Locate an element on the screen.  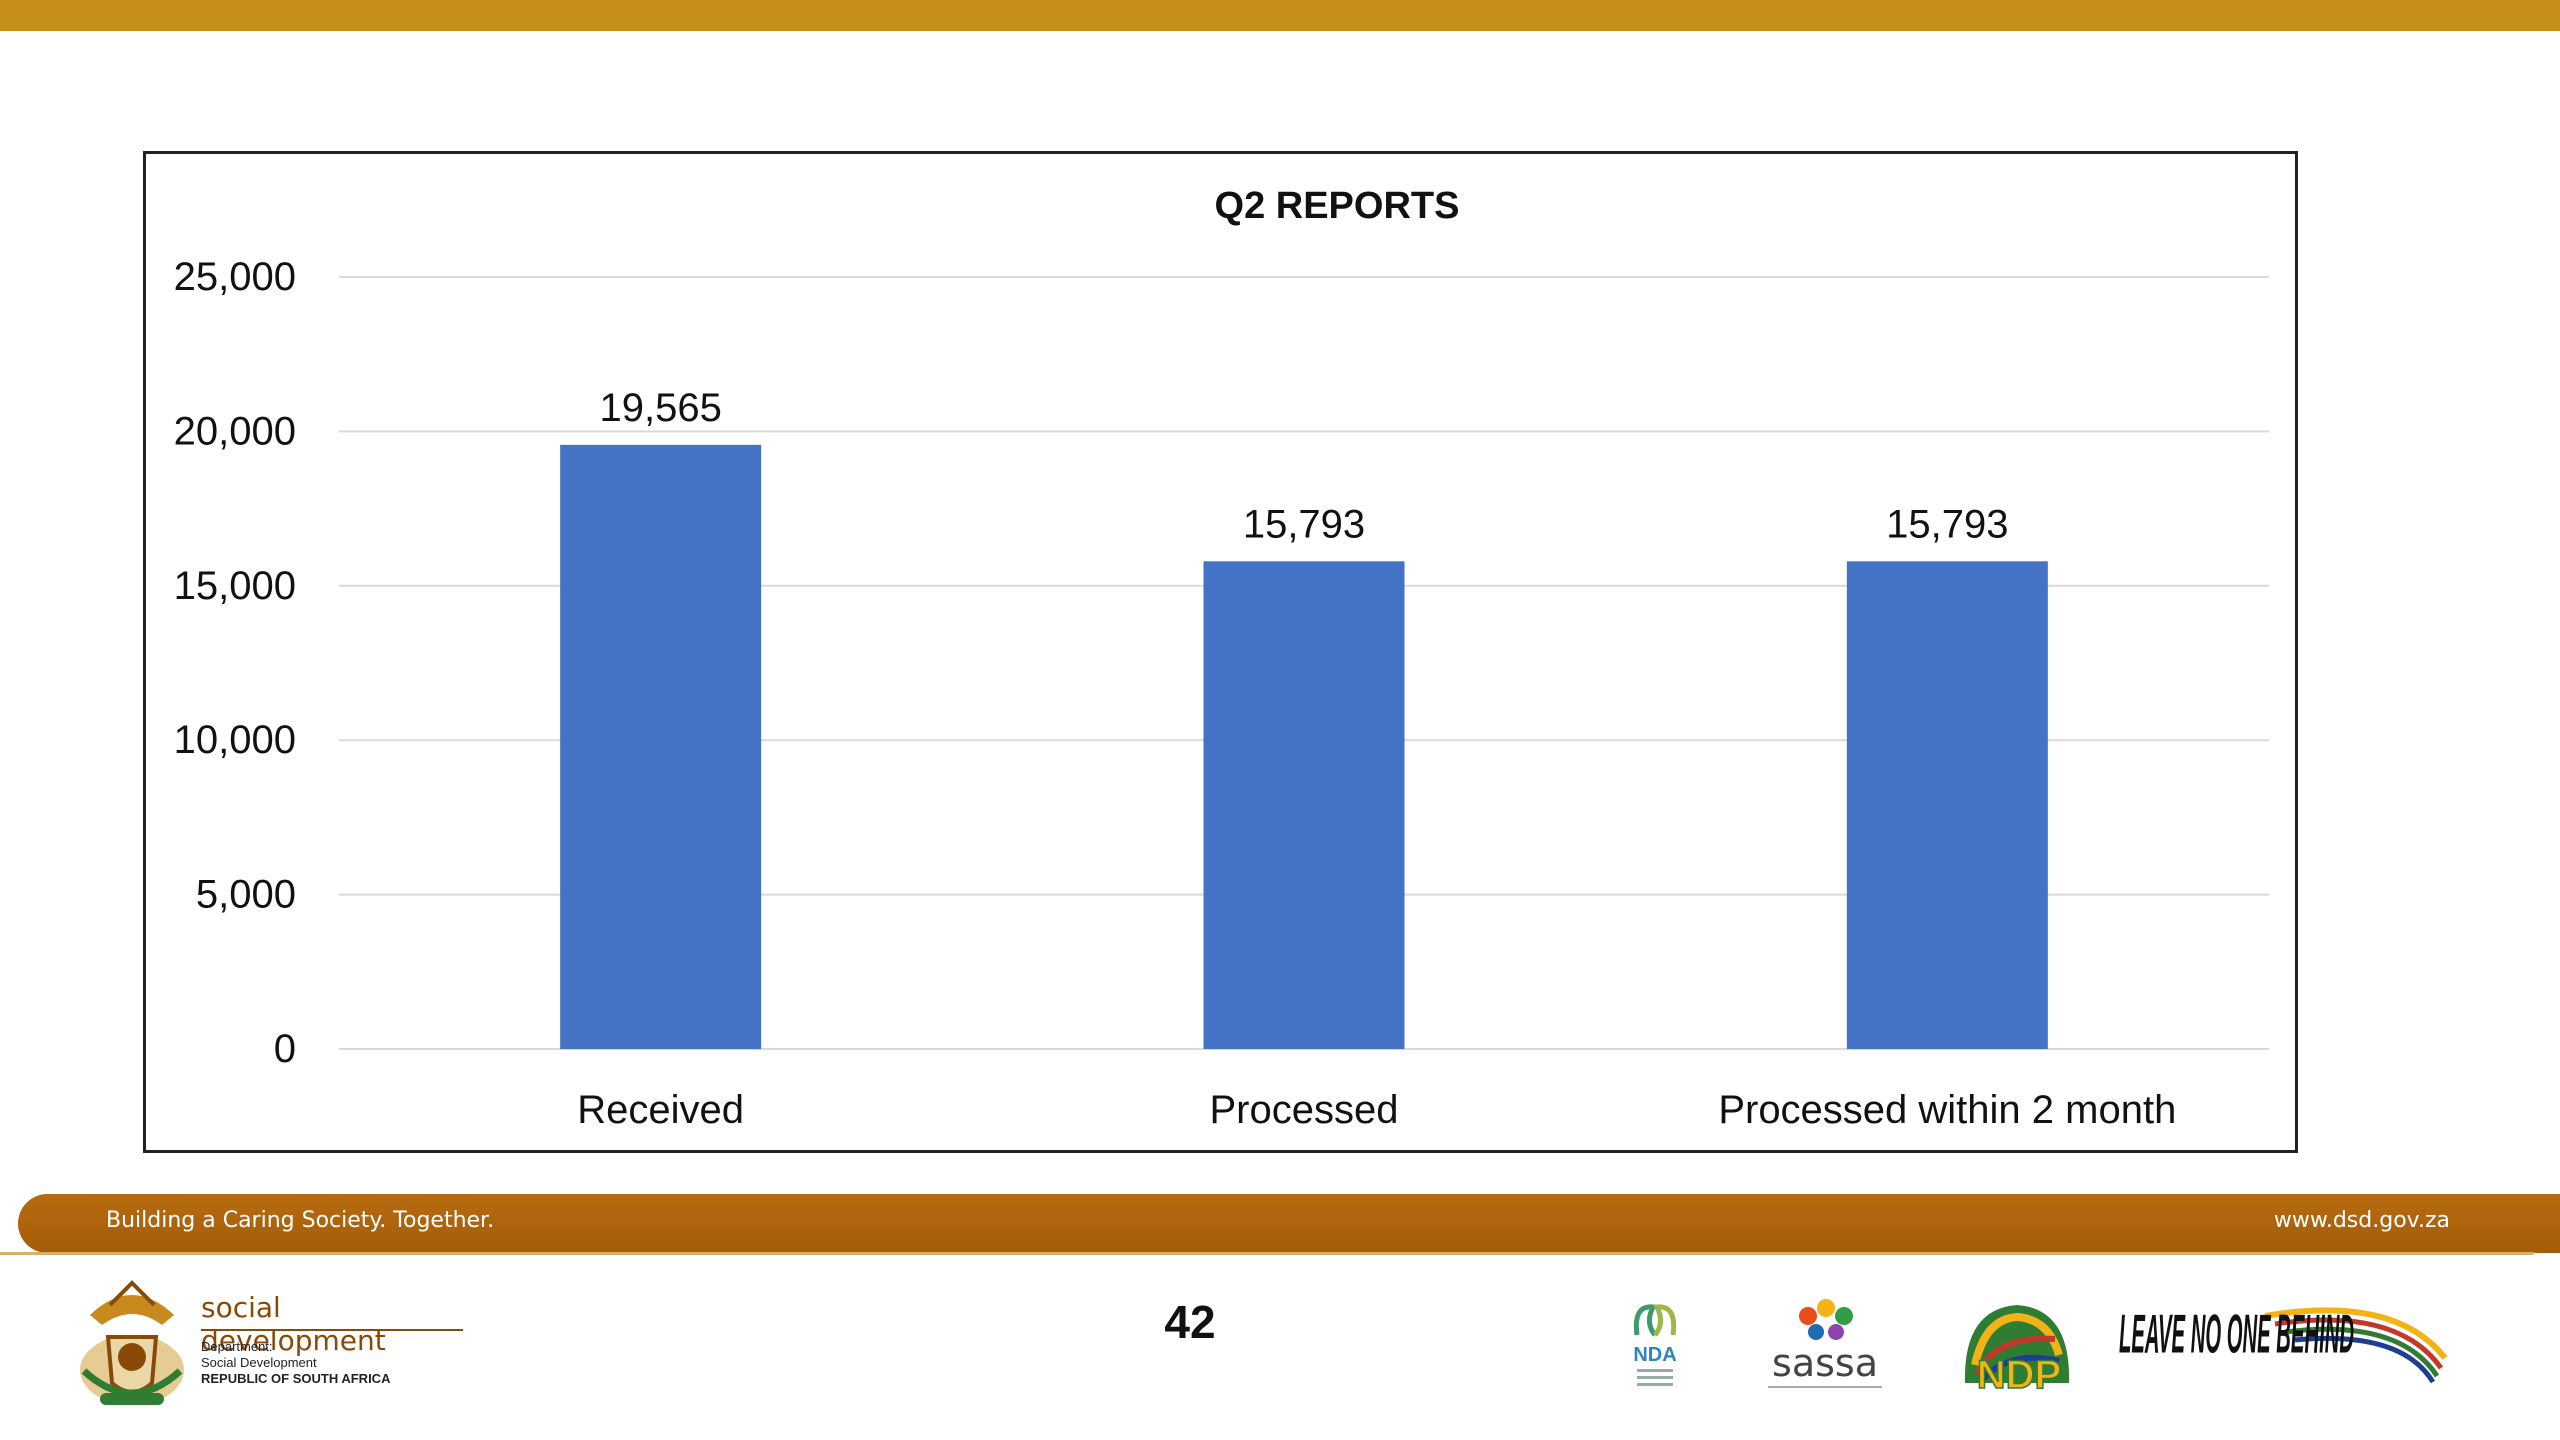
sassa-logo-text: sassa is located at coordinates (1825, 1363).